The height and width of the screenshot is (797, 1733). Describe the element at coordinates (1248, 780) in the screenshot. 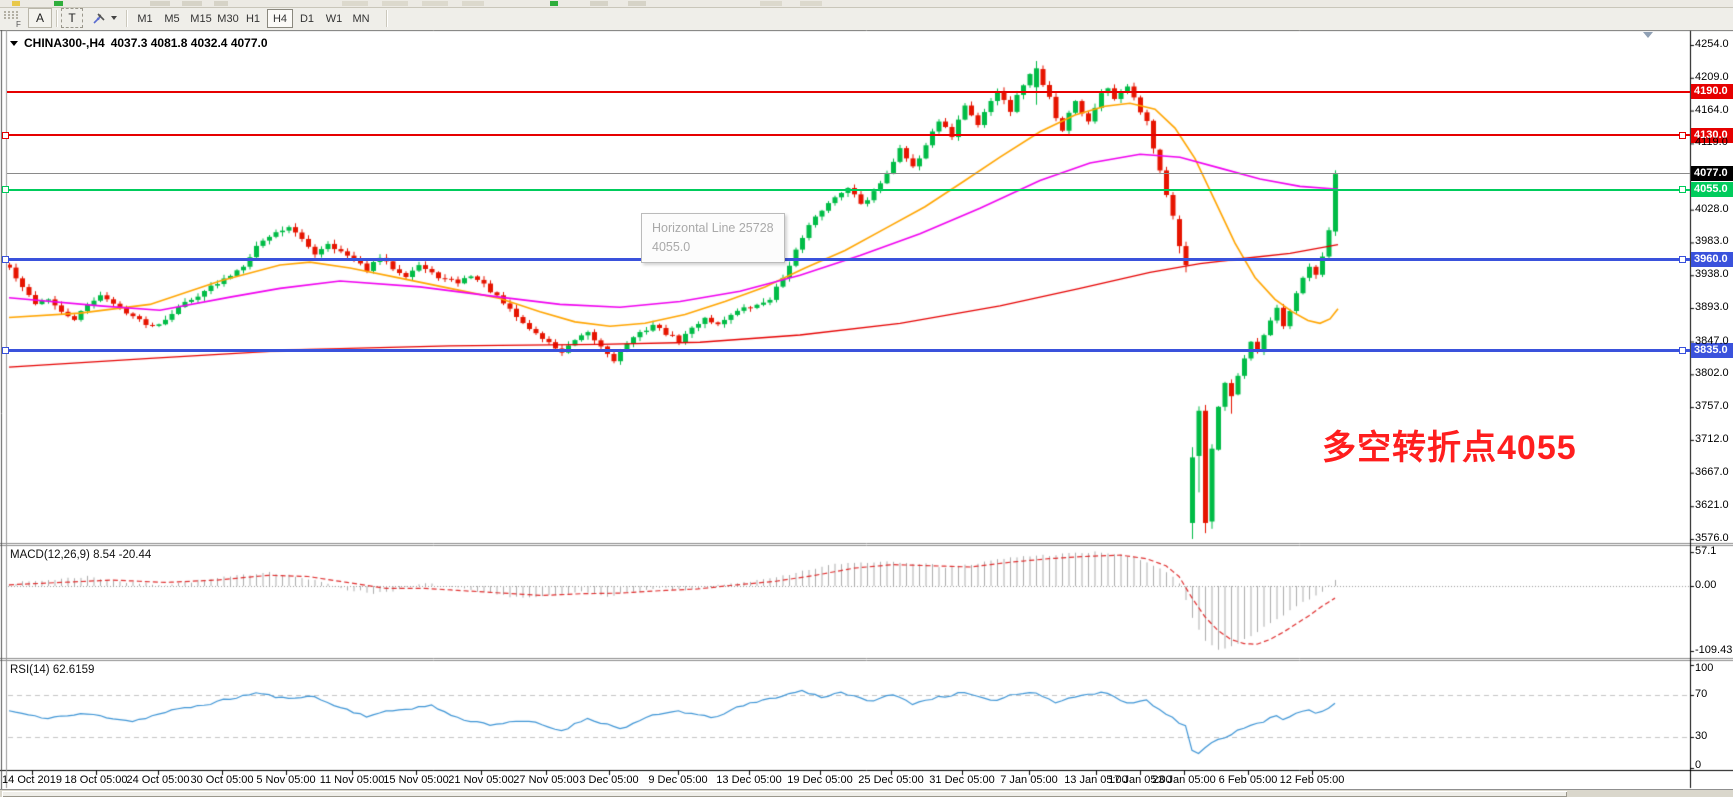

I see `time-axis-label: 6 Feb 05:00` at that location.